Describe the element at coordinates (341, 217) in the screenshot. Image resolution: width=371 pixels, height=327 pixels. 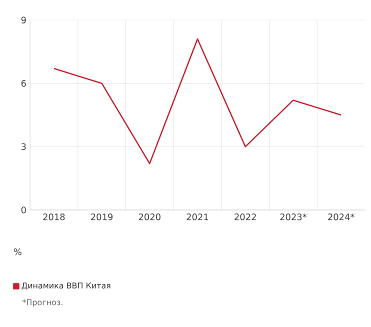
I see `x-tick-label: 2024*` at that location.